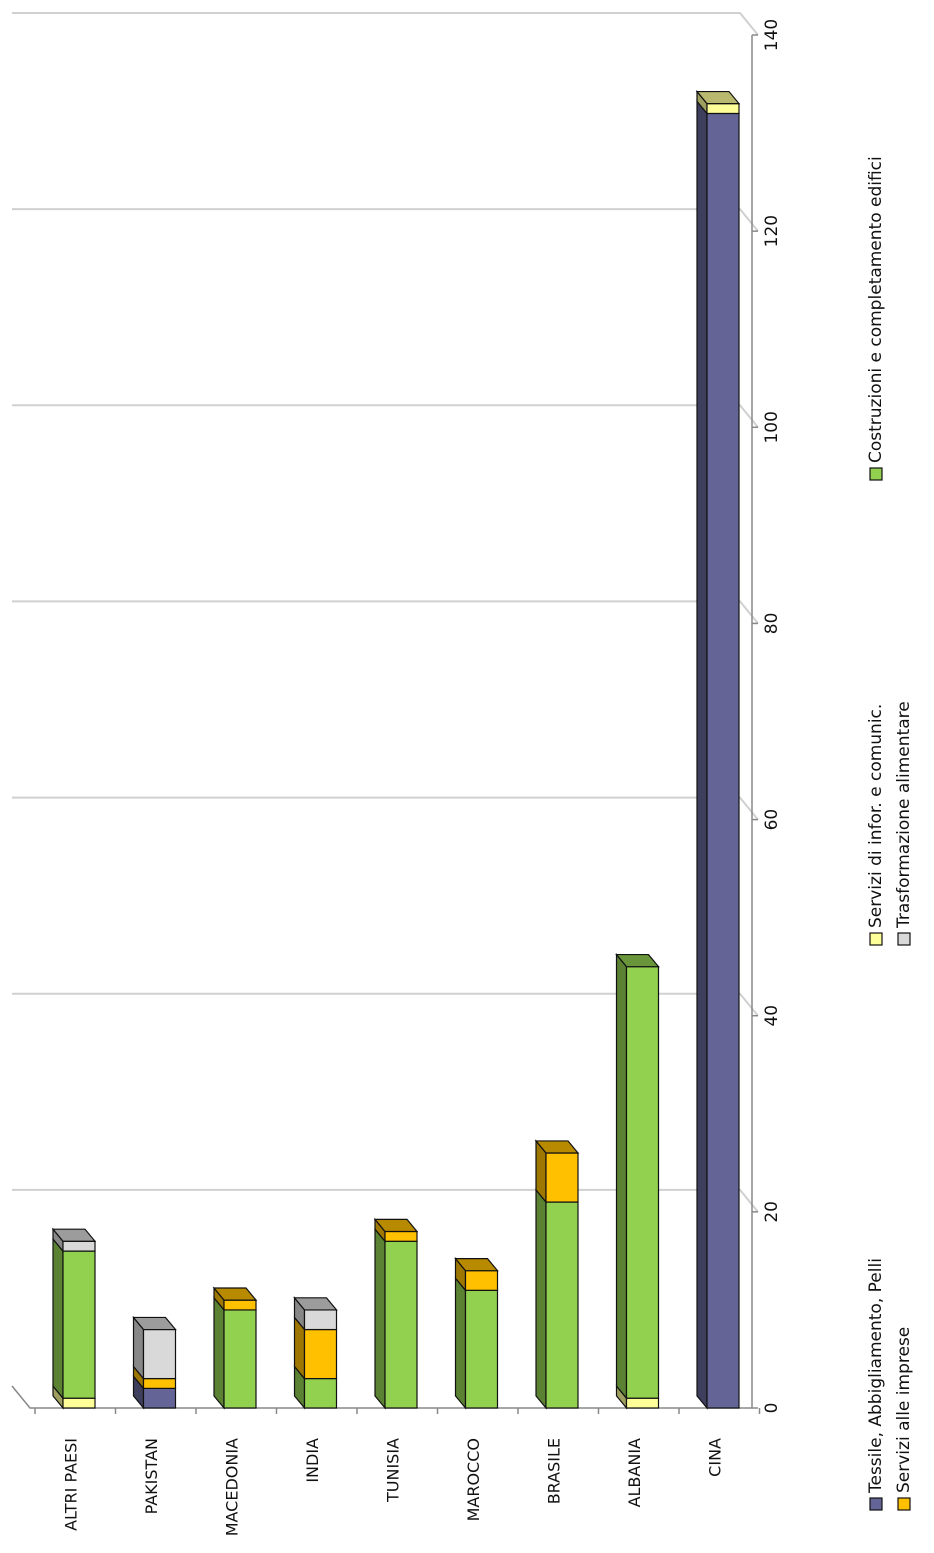  I want to click on legend-item-1: Servizi di infor. e comunic., so click(876, 825).